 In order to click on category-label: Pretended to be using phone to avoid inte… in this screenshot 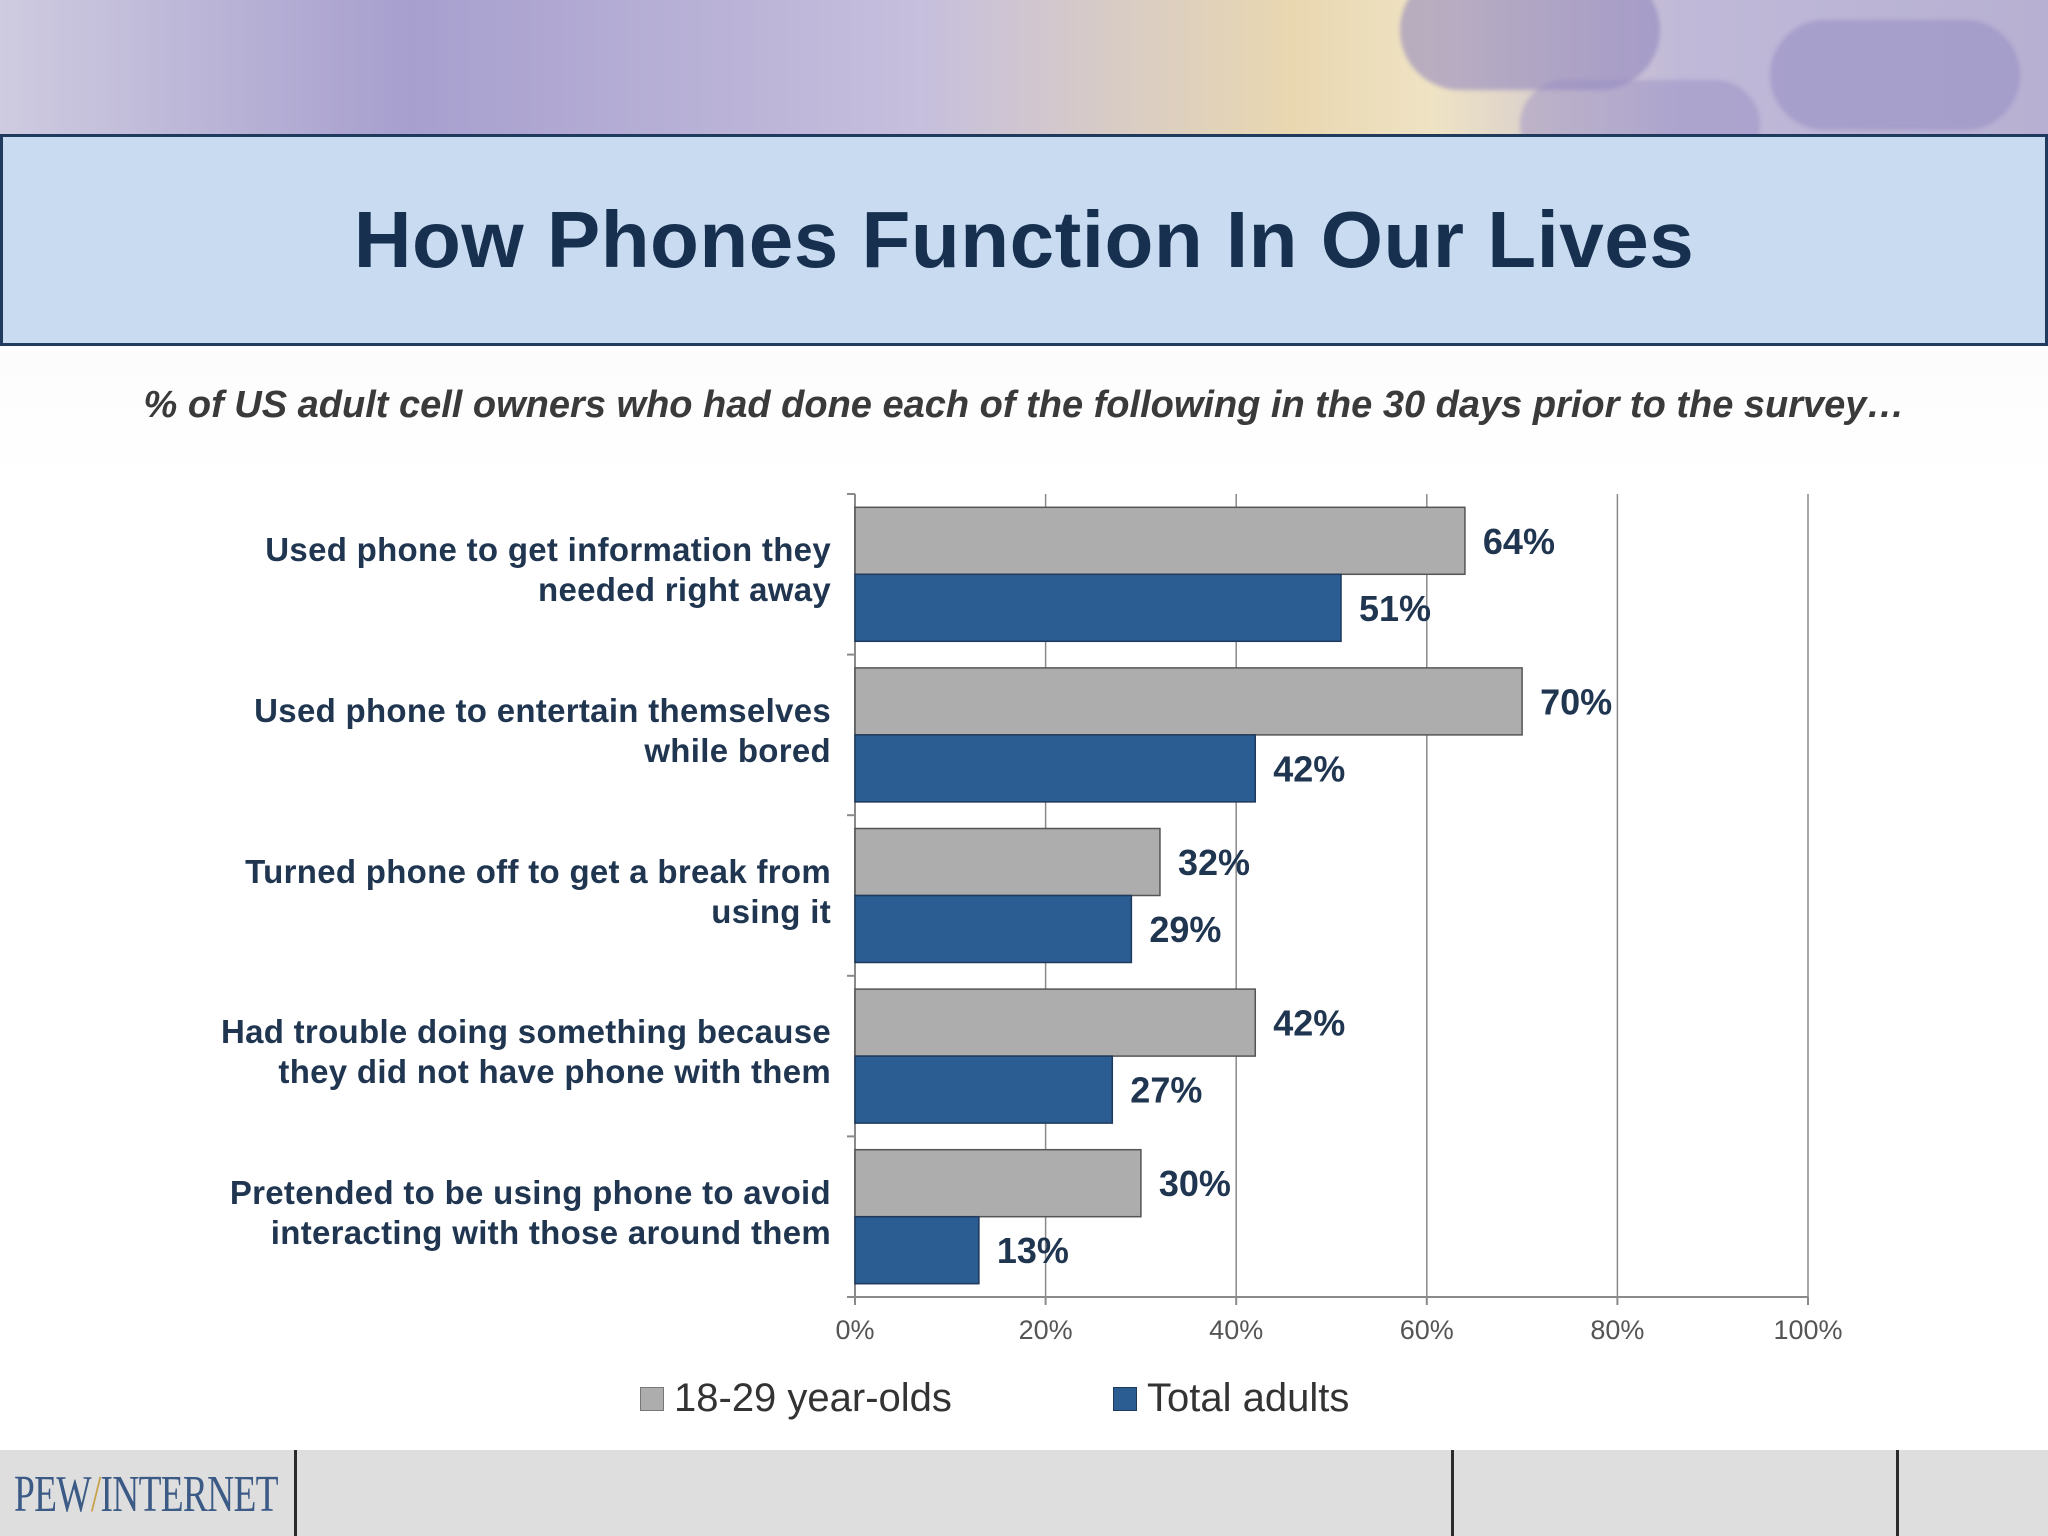, I will do `click(506, 1213)`.